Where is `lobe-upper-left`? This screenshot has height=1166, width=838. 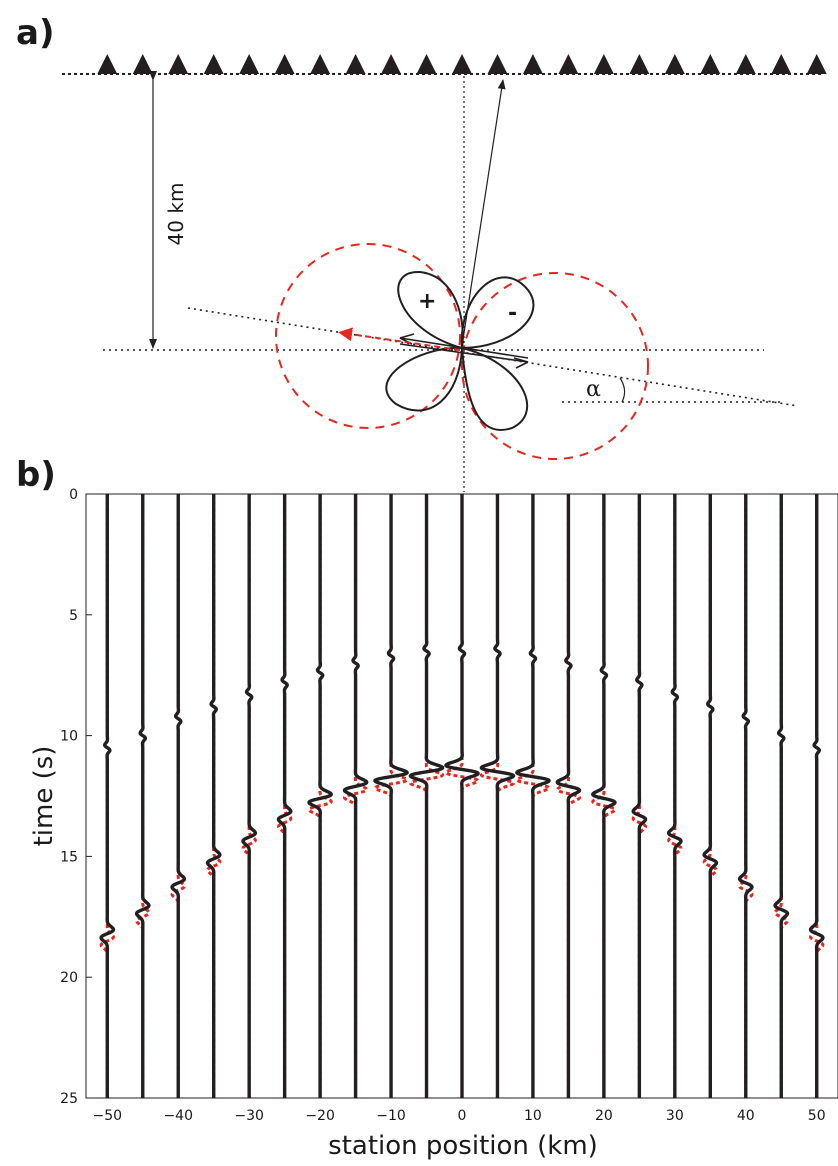 lobe-upper-left is located at coordinates (430, 310).